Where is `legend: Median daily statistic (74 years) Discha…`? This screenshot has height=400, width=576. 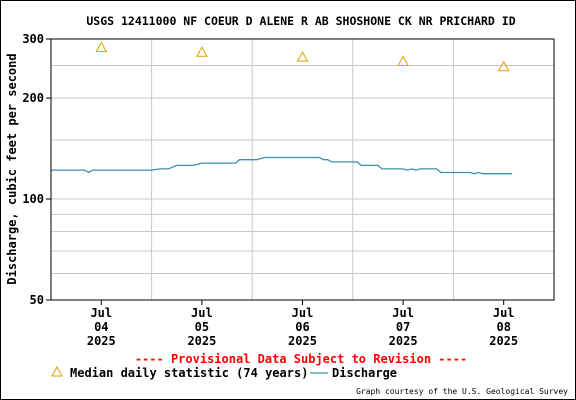
legend: Median daily statistic (74 years) Discha… is located at coordinates (224, 372).